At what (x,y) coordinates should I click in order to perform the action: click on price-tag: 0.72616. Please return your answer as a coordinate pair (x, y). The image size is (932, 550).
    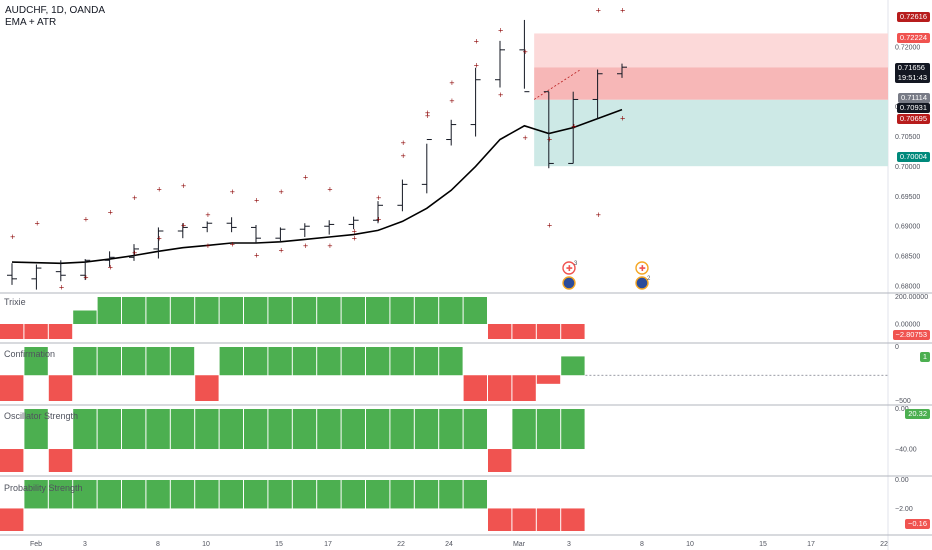
    Looking at the image, I should click on (913, 17).